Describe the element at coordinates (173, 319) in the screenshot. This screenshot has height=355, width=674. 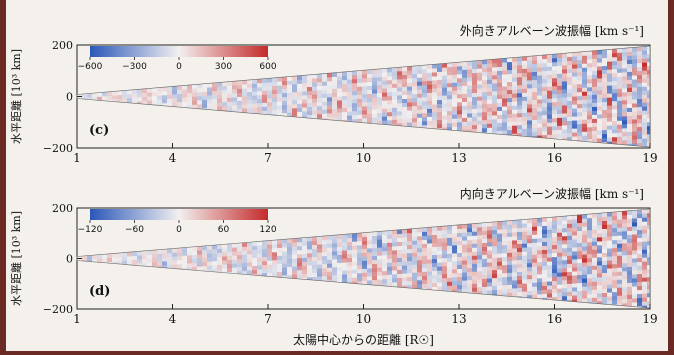
I see `x-tick-label: 4` at that location.